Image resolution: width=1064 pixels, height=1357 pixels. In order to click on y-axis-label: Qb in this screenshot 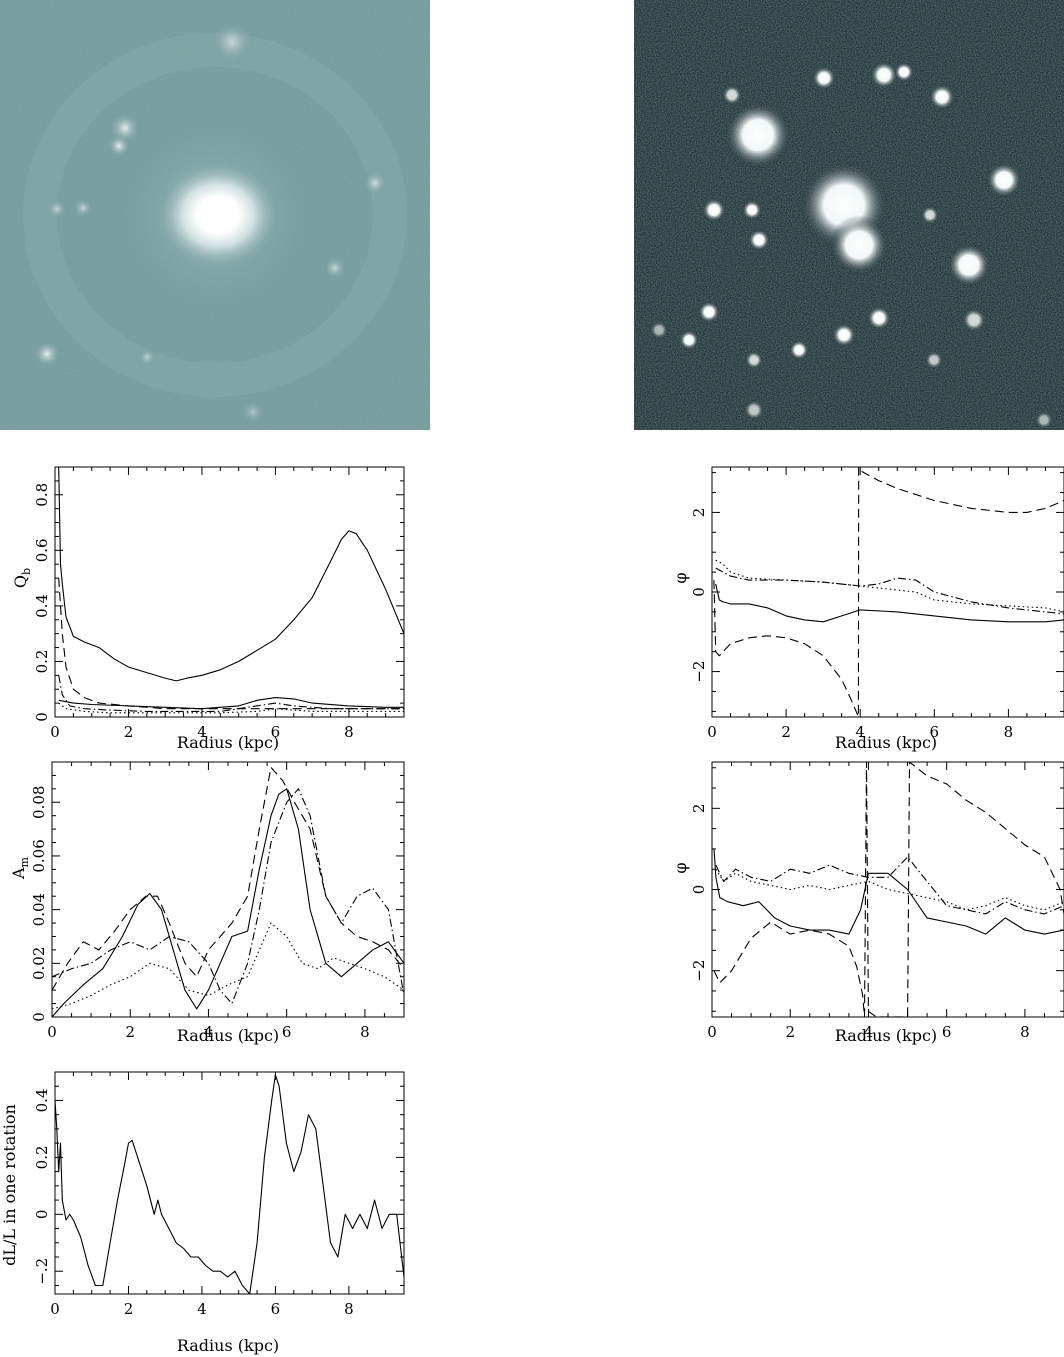, I will do `click(22, 578)`.